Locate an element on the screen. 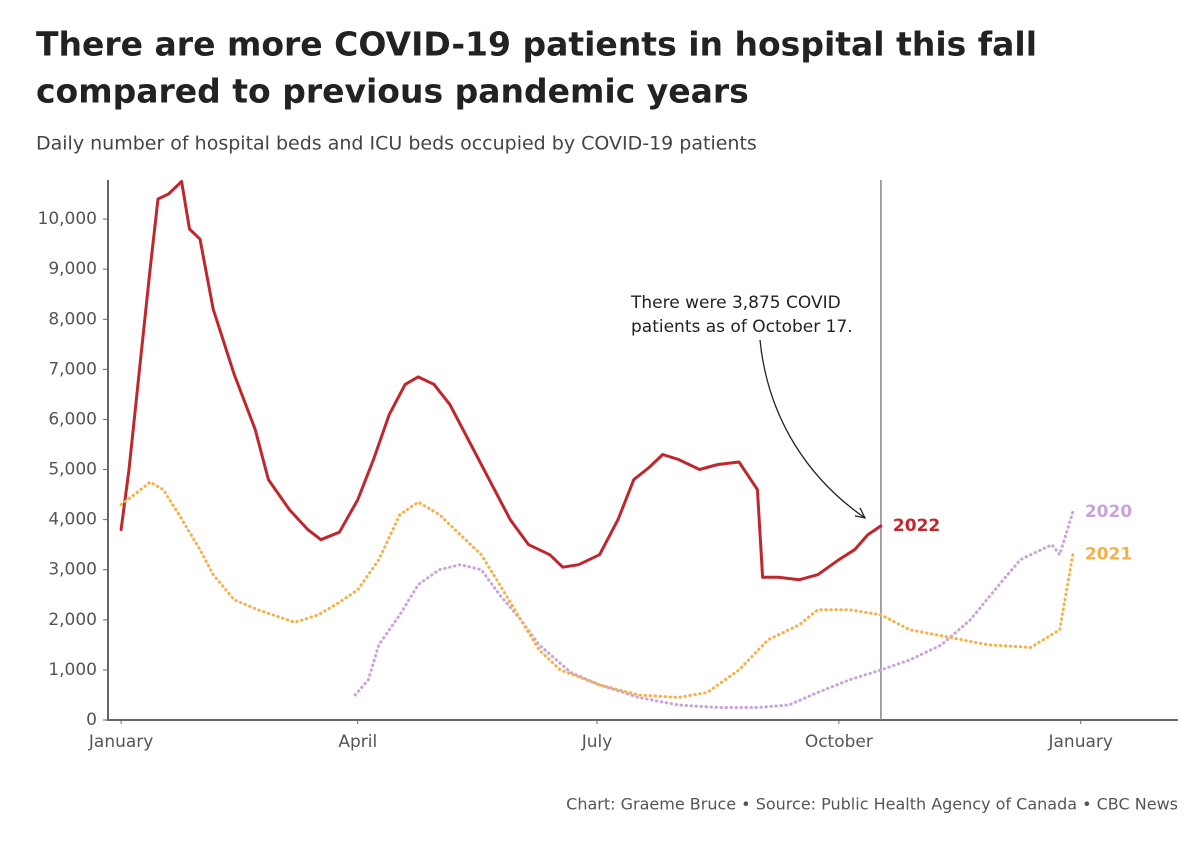 The height and width of the screenshot is (853, 1200). y-tick-label: 0 is located at coordinates (91, 720).